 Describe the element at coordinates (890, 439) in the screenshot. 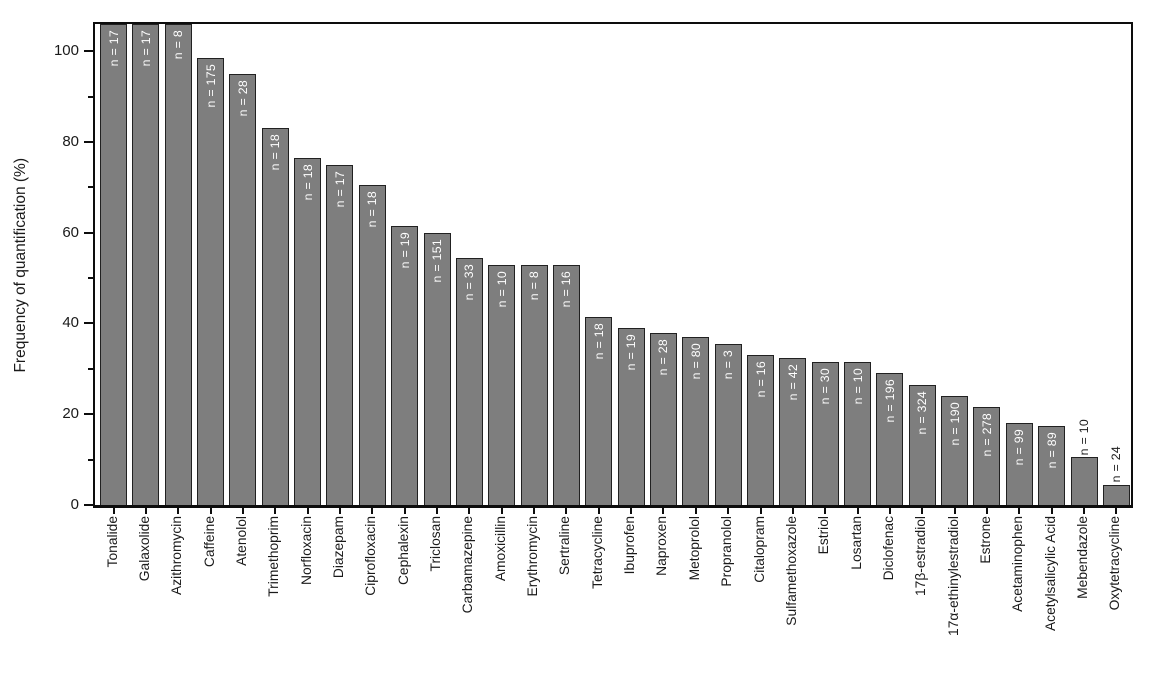

I see `bar-diclofenac: n = 196` at that location.